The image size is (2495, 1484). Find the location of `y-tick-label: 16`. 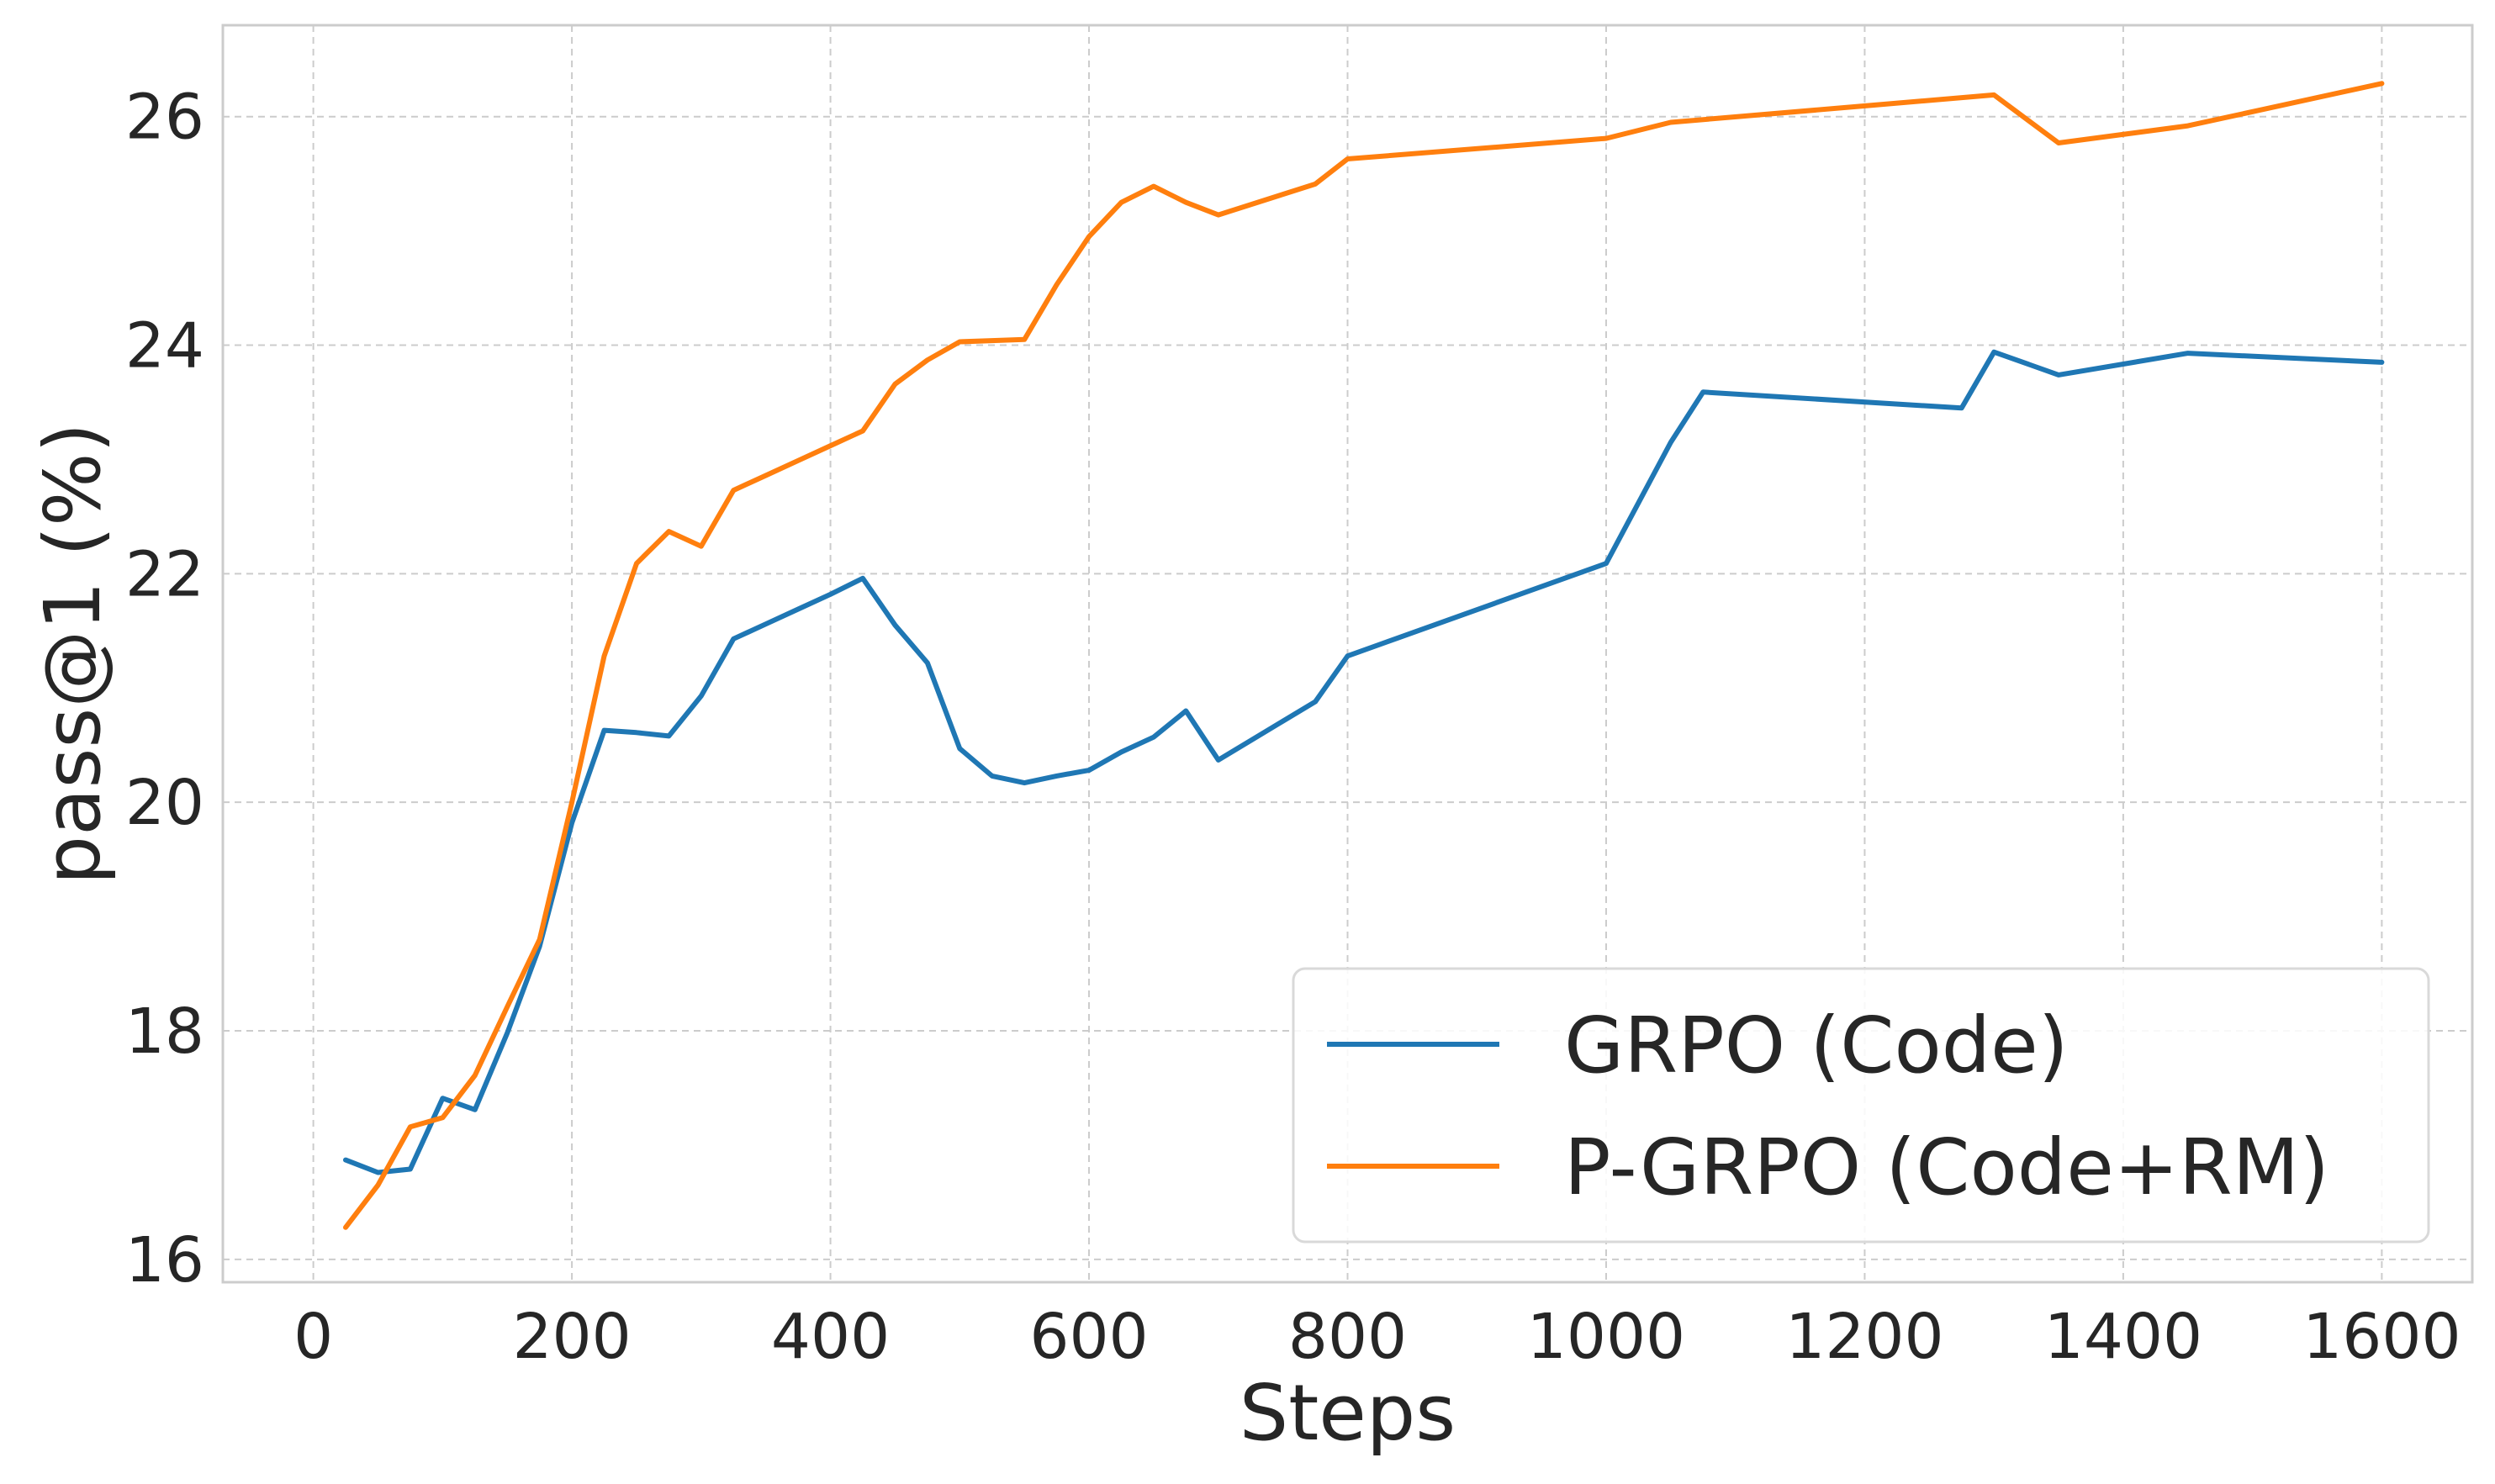

y-tick-label: 16 is located at coordinates (164, 1260).